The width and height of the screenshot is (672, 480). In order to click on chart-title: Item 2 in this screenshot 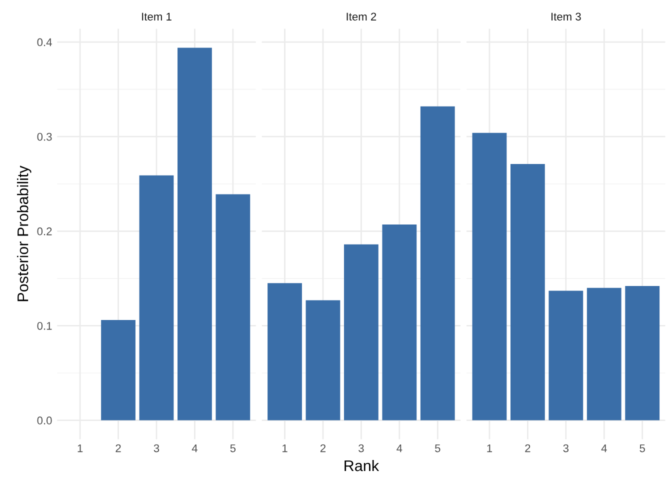, I will do `click(361, 16)`.